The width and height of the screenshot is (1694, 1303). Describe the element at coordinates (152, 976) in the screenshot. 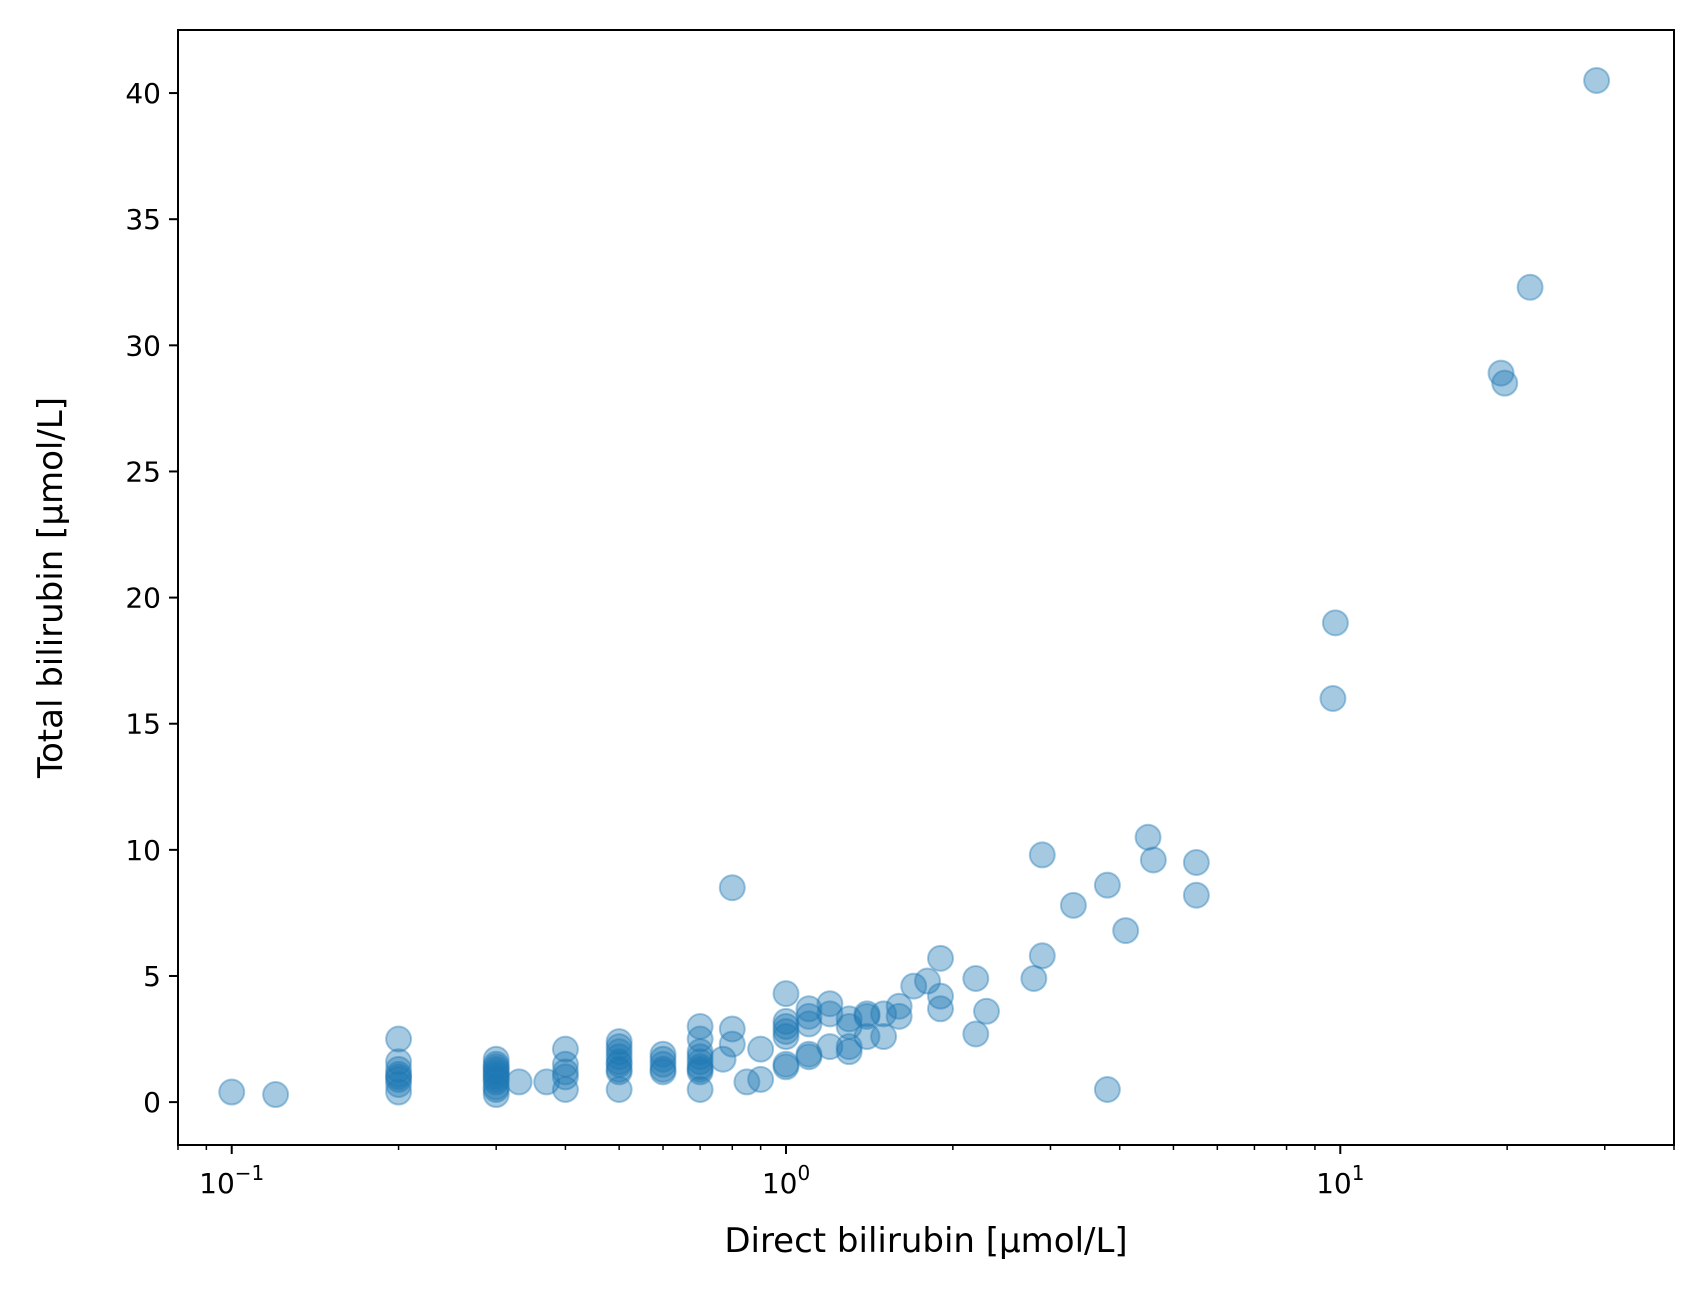

I see `y-tick-label: 5` at that location.